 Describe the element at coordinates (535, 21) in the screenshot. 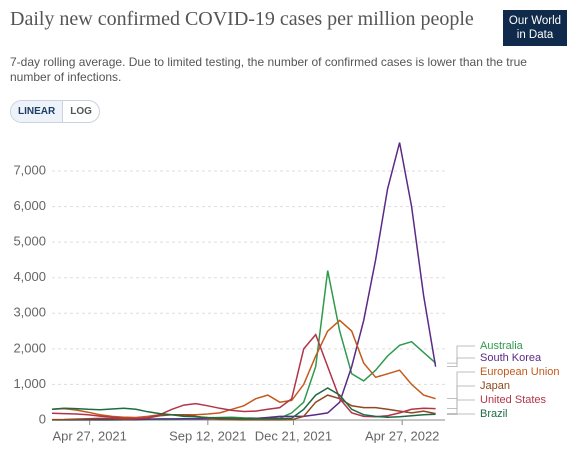

I see `logo-text: Our World` at that location.